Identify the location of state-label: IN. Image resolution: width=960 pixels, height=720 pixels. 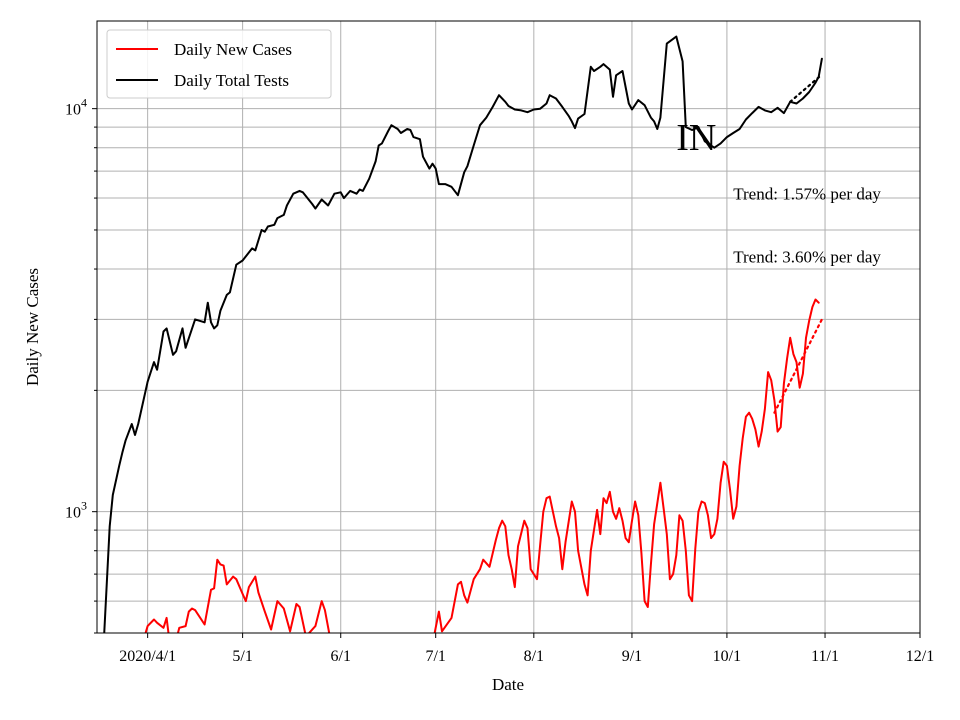
(696, 138).